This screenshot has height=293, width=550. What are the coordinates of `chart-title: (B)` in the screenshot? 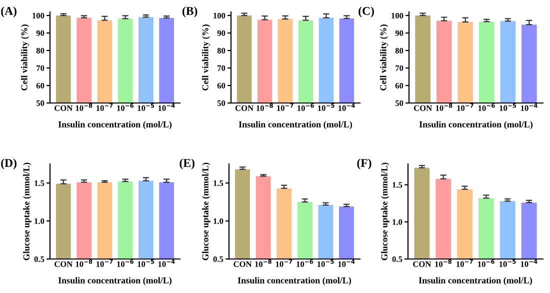 It's located at (190, 12).